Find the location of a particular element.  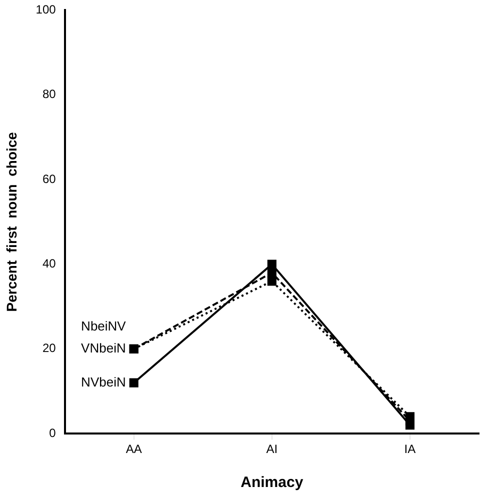

series-label: NbeiNV is located at coordinates (103, 326).